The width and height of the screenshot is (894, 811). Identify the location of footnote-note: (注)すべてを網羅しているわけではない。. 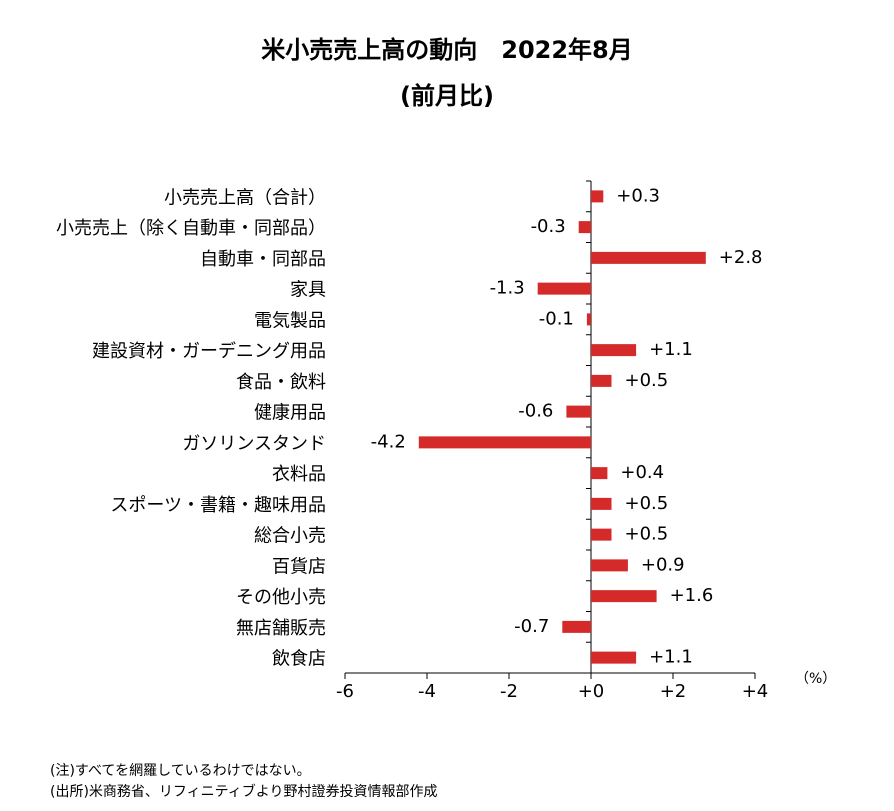
(180, 771).